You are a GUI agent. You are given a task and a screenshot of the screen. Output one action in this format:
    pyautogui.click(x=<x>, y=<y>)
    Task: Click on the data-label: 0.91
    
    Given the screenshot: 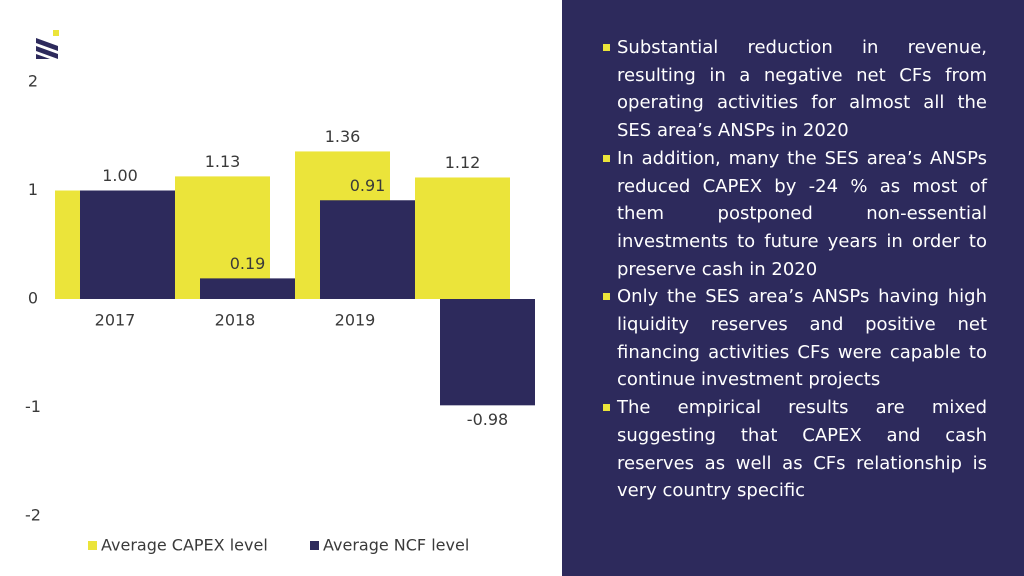 What is the action you would take?
    pyautogui.click(x=368, y=185)
    